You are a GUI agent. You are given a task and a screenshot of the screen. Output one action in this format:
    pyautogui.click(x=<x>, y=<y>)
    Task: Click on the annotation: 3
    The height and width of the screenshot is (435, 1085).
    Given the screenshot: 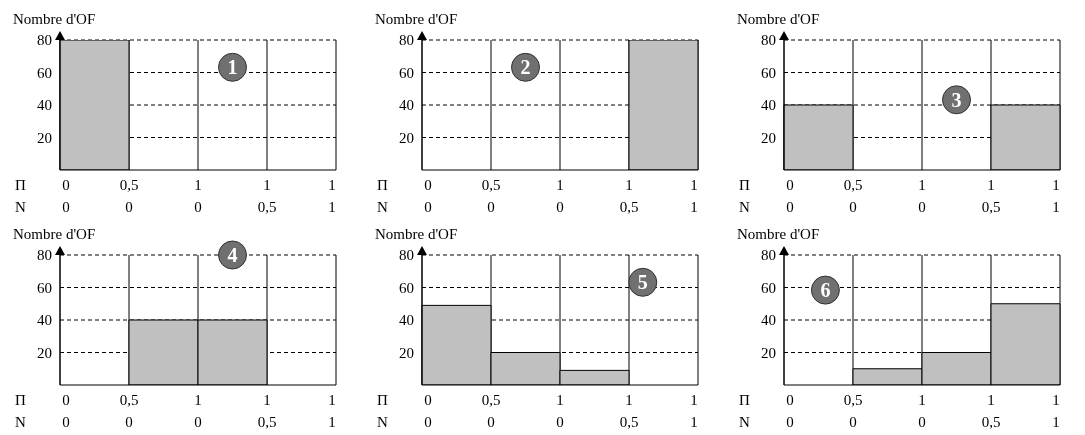 What is the action you would take?
    pyautogui.click(x=956, y=99)
    